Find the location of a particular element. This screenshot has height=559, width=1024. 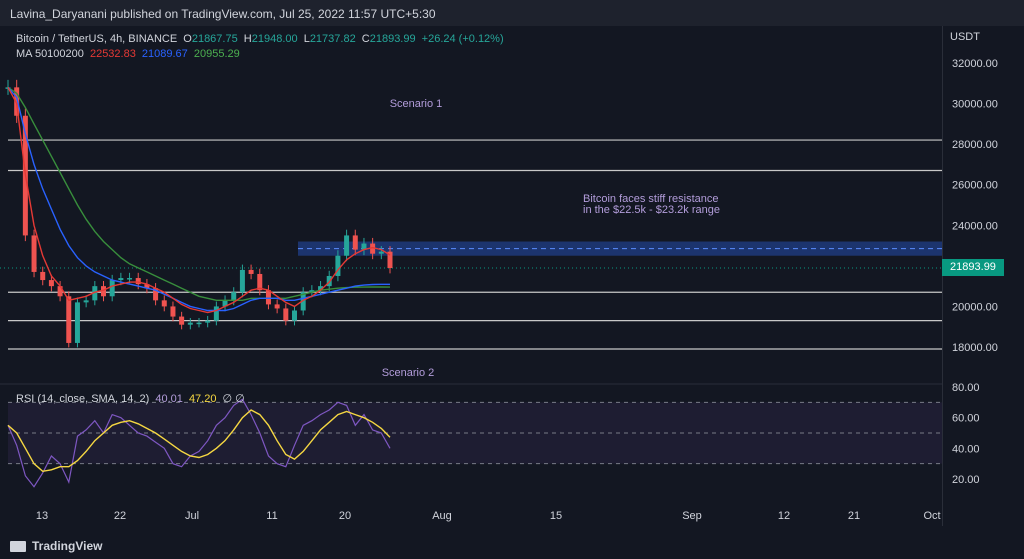

open-value: 21867.75 is located at coordinates (214, 39).